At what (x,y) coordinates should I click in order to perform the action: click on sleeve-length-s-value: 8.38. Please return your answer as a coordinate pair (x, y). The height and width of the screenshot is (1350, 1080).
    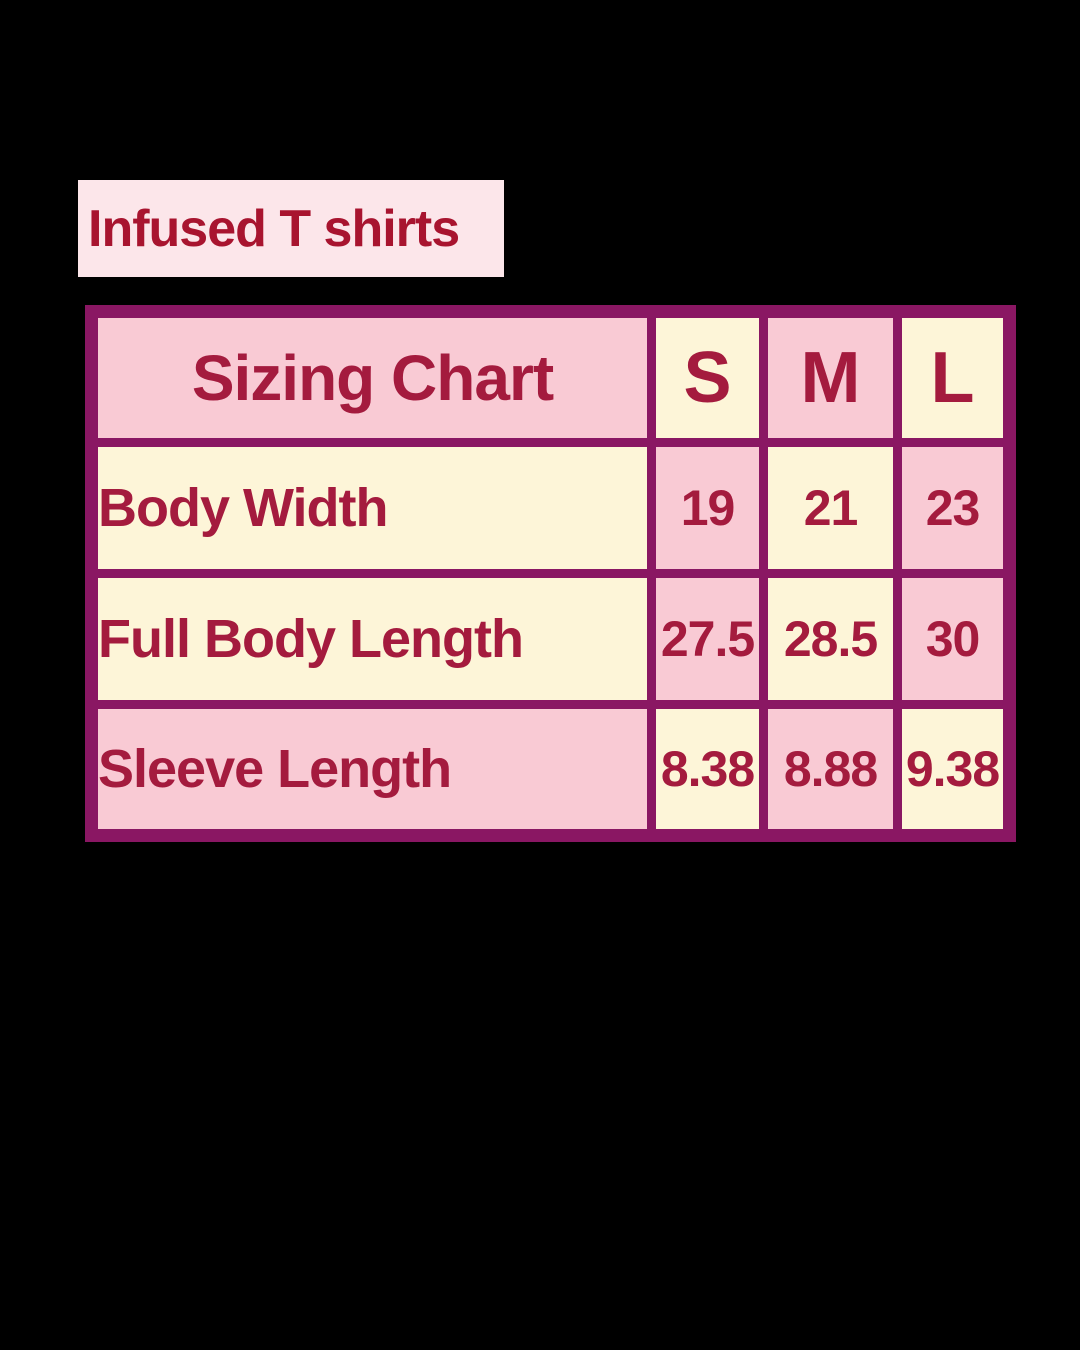
    Looking at the image, I should click on (707, 770).